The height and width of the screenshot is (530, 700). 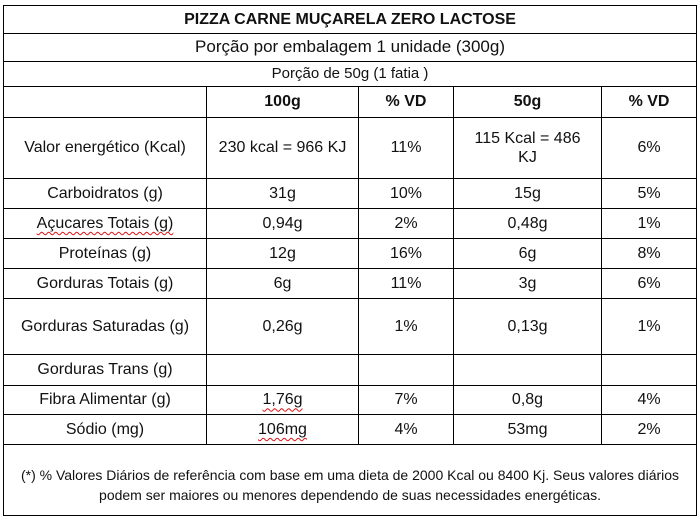 I want to click on nutrient-name: Açucares Totais (g), so click(x=105, y=223).